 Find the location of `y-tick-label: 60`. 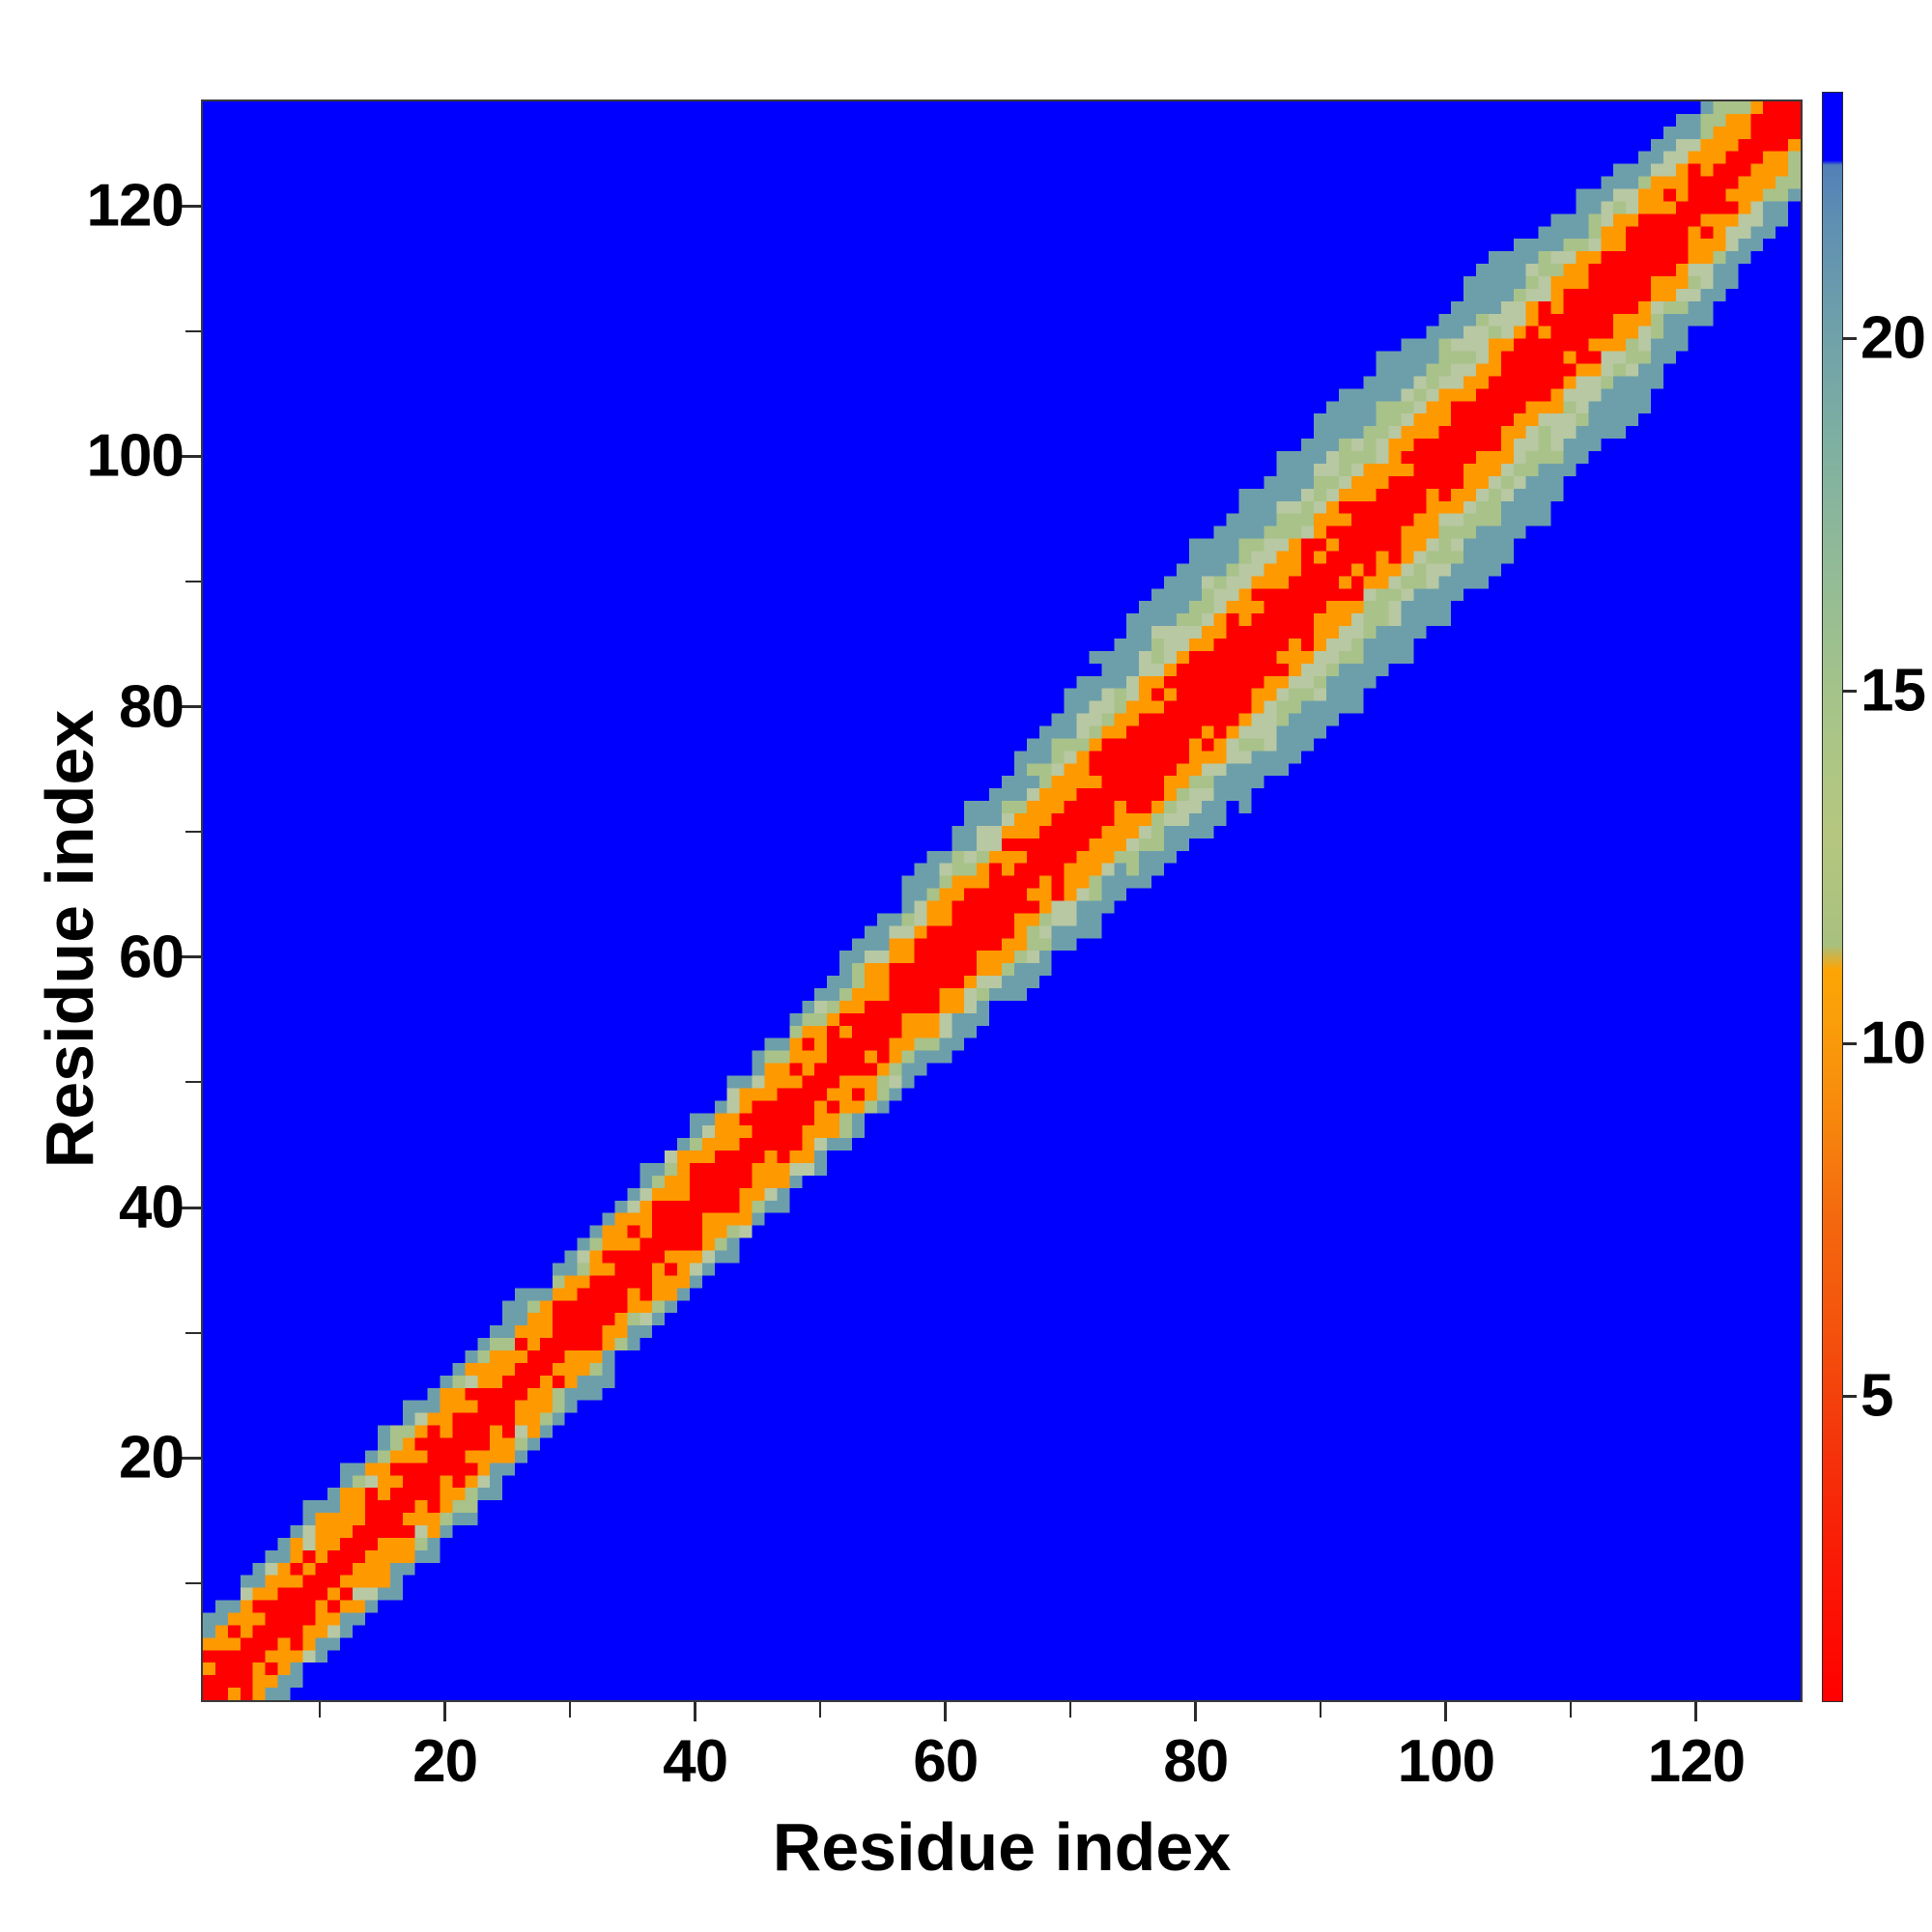

y-tick-label: 60 is located at coordinates (152, 957).